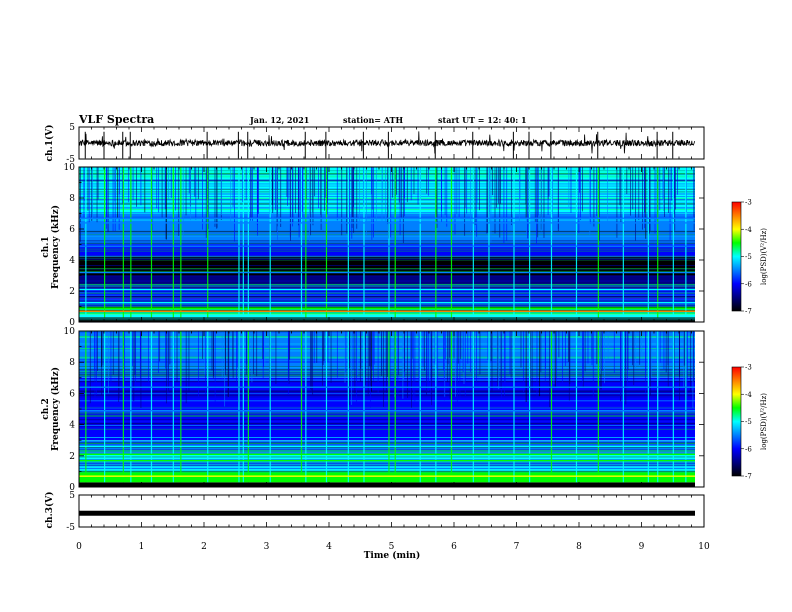 The image size is (792, 612). What do you see at coordinates (142, 547) in the screenshot?
I see `x-tick-label: 1` at bounding box center [142, 547].